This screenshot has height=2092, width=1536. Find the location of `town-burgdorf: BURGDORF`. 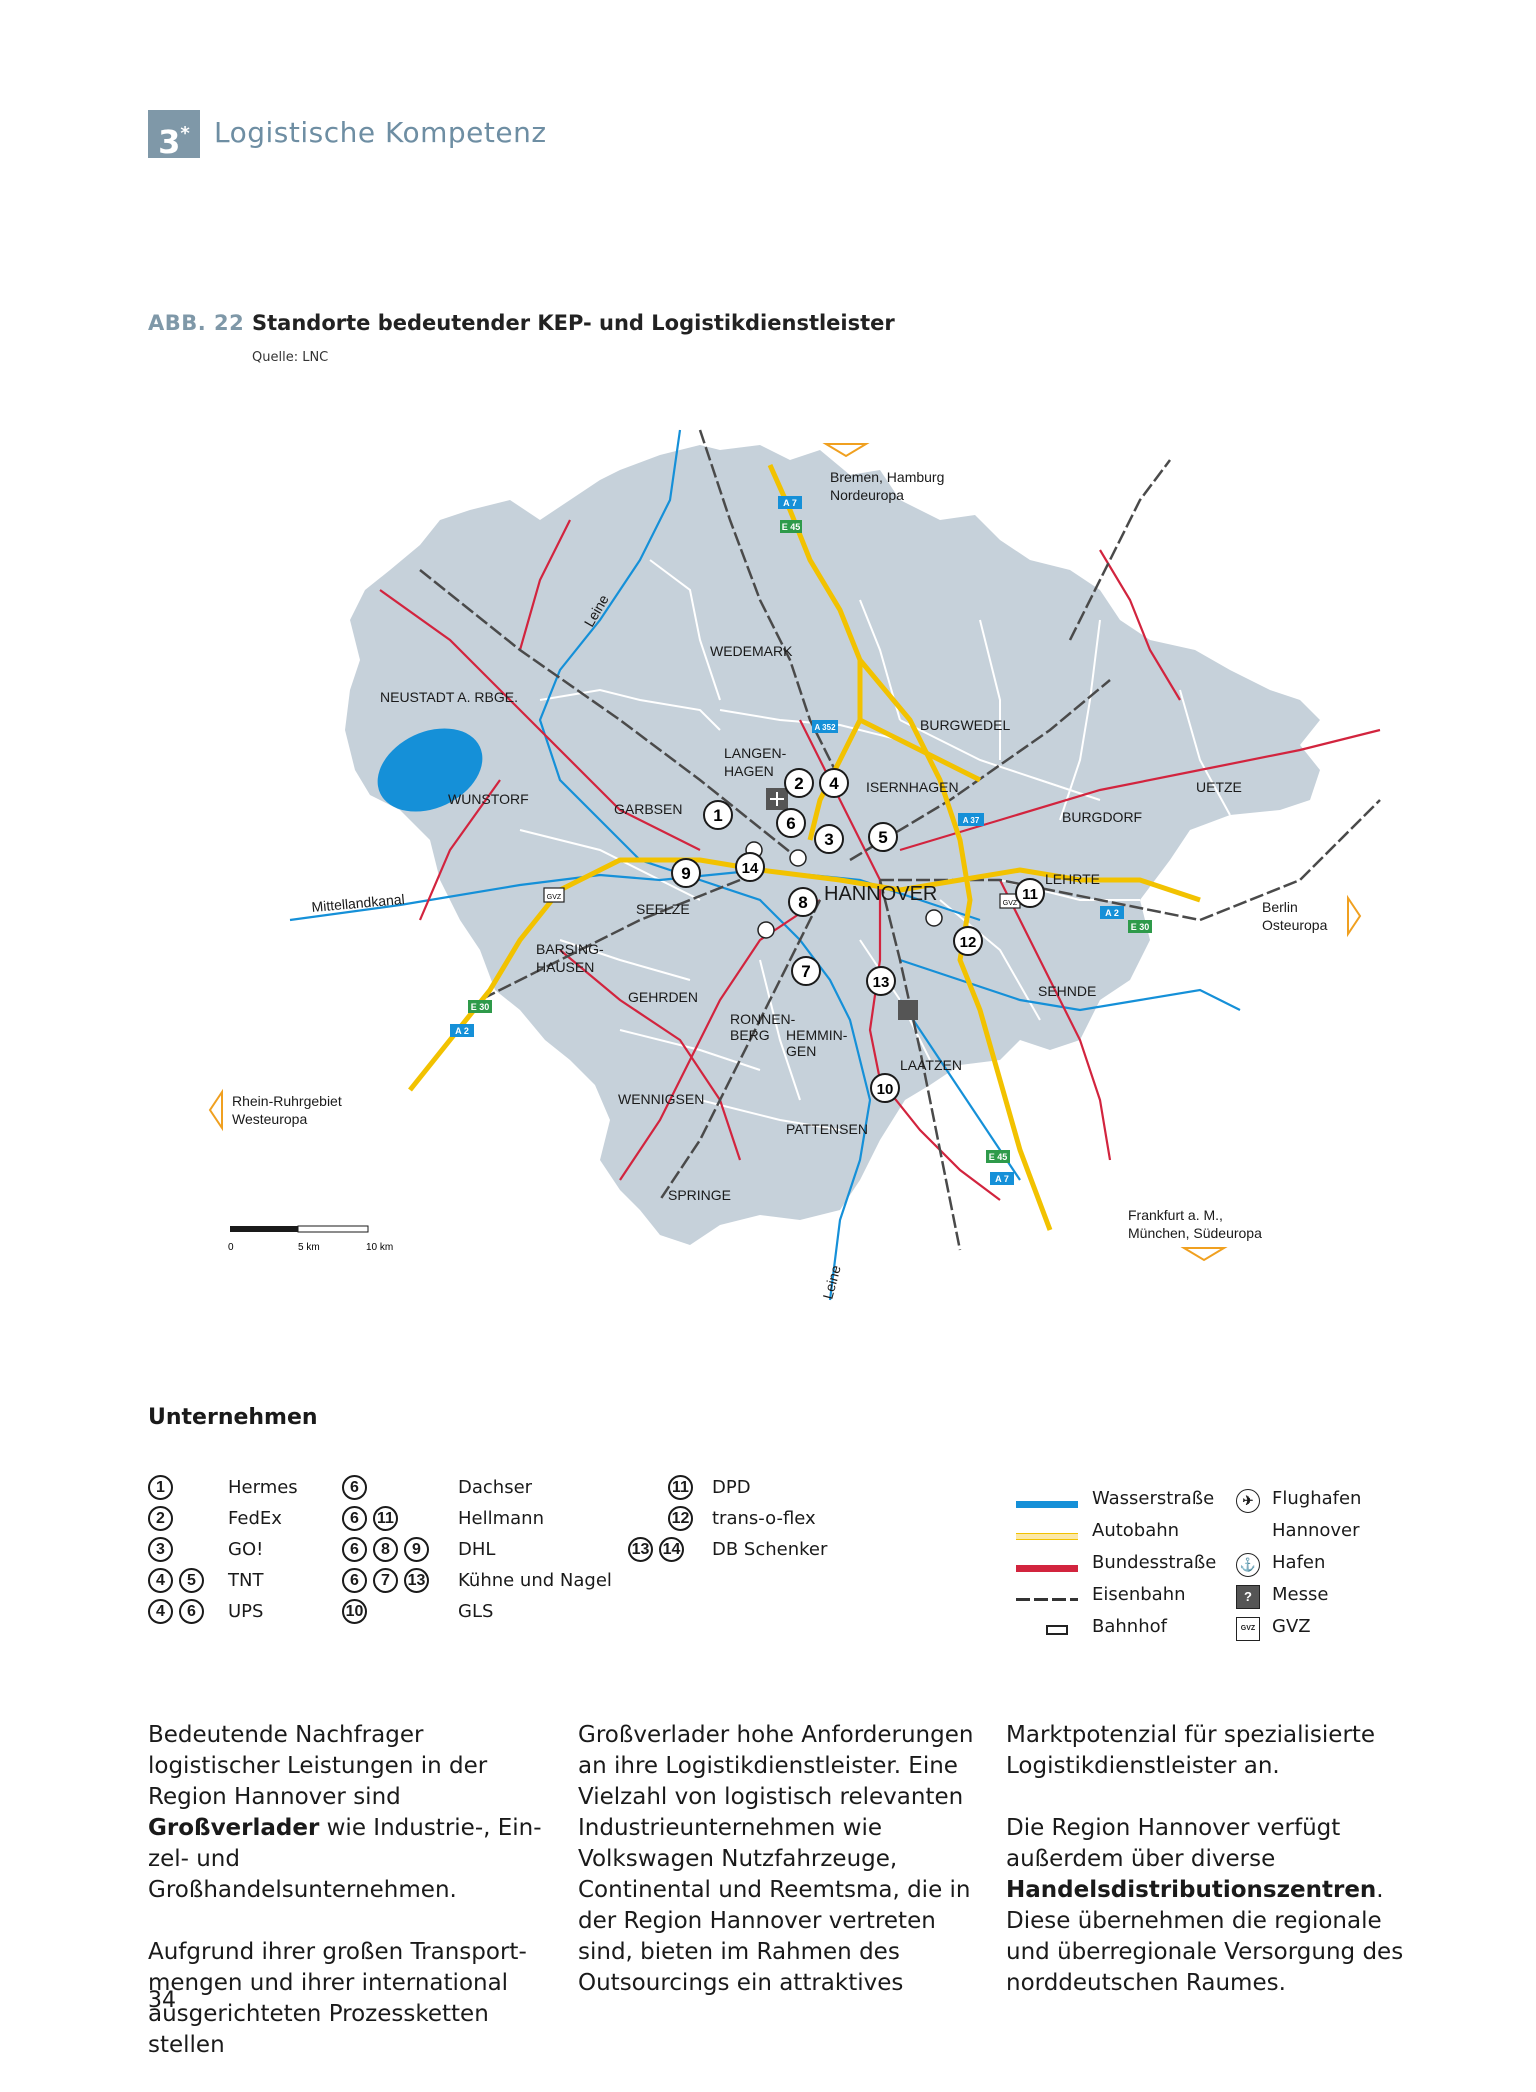

town-burgdorf: BURGDORF is located at coordinates (1102, 817).